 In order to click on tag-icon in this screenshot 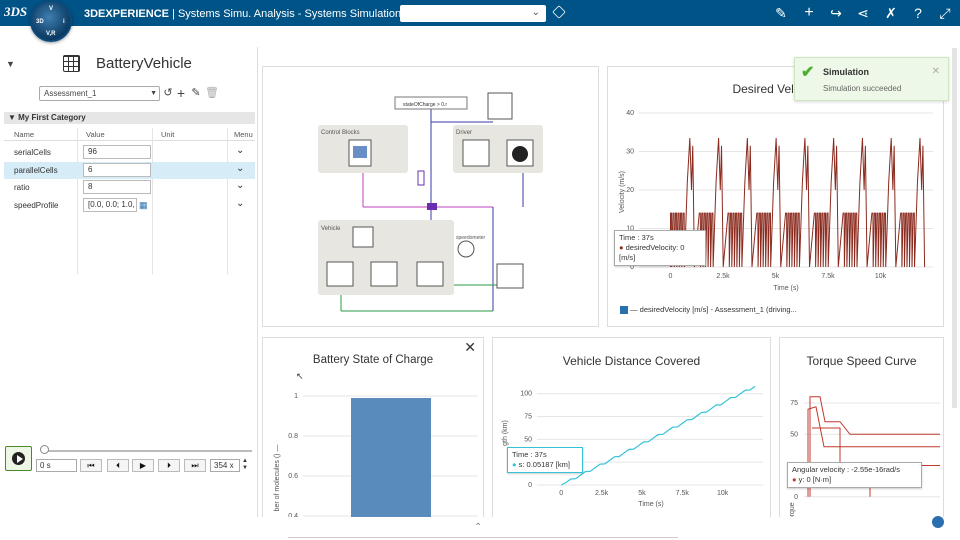, I will do `click(559, 12)`.